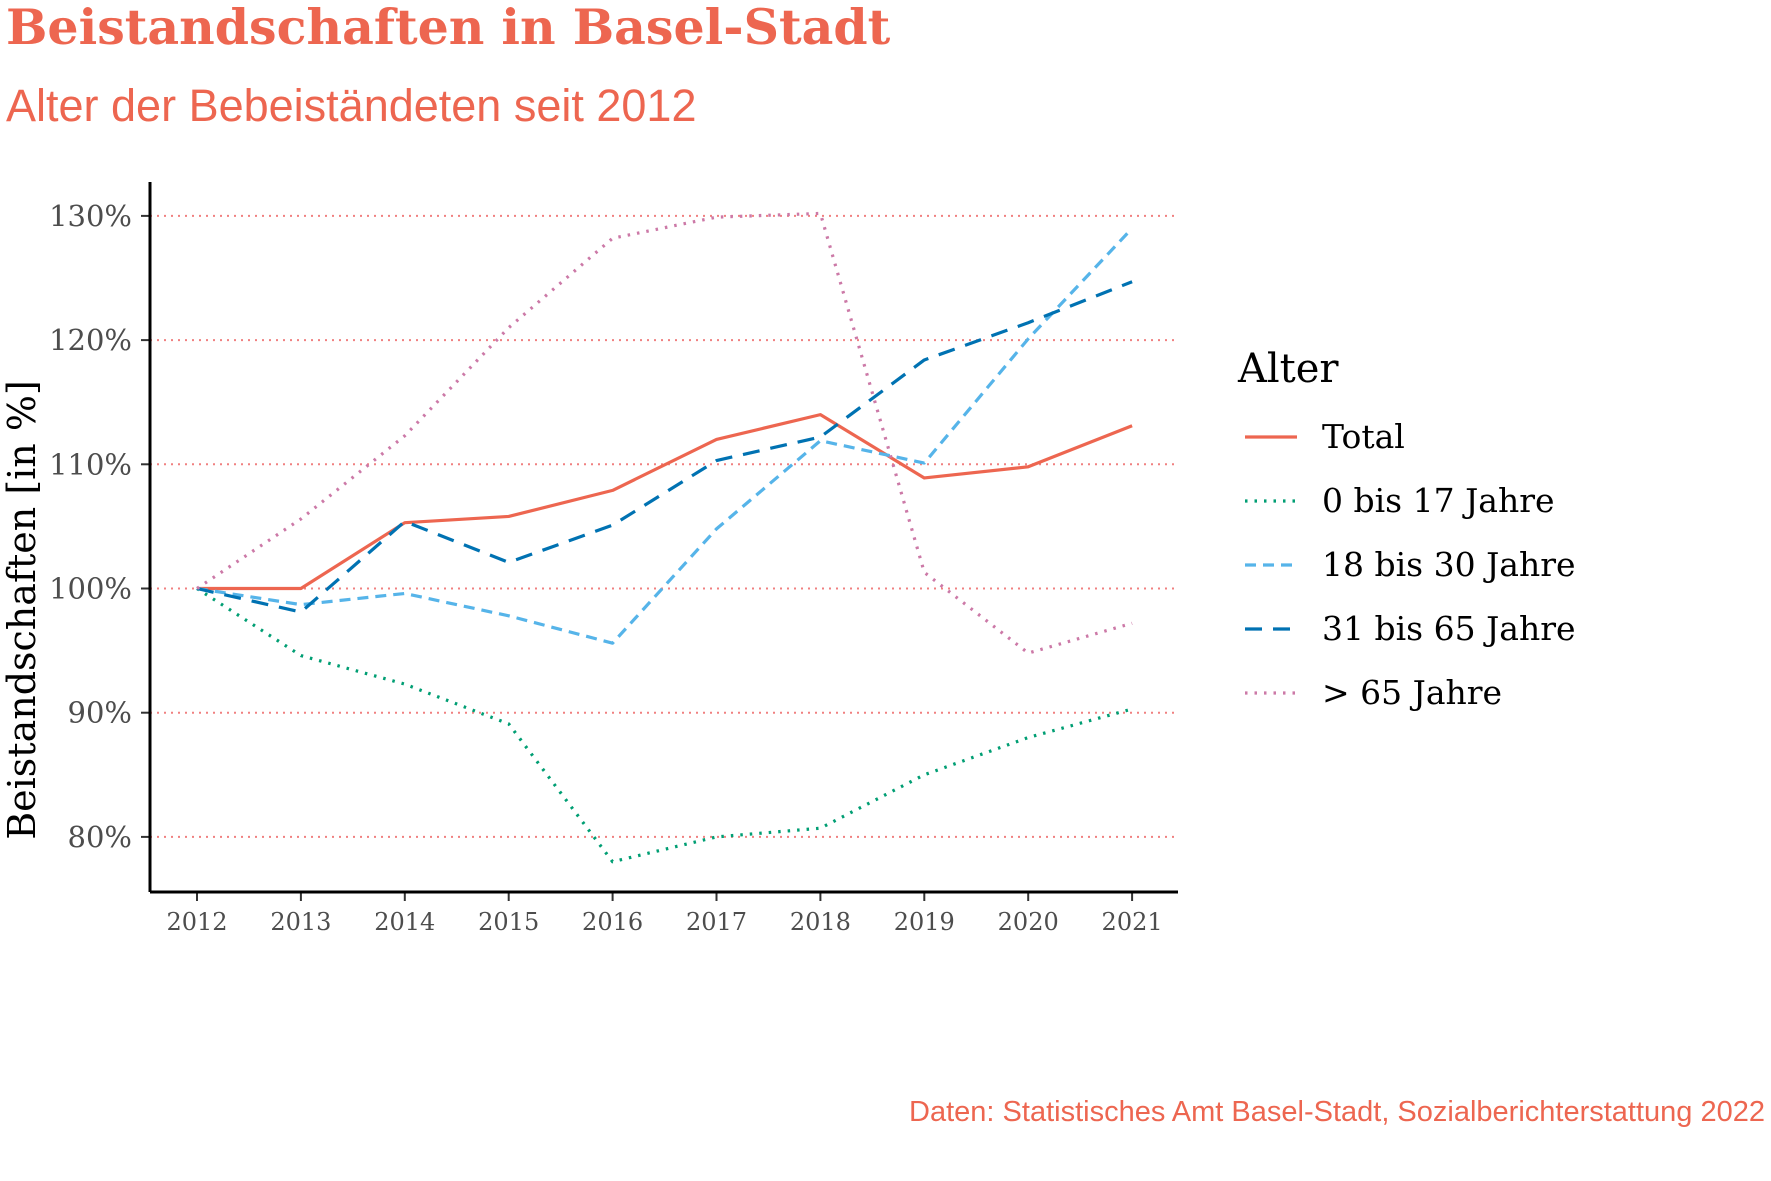  I want to click on x-tick-label: 2016, so click(612, 922).